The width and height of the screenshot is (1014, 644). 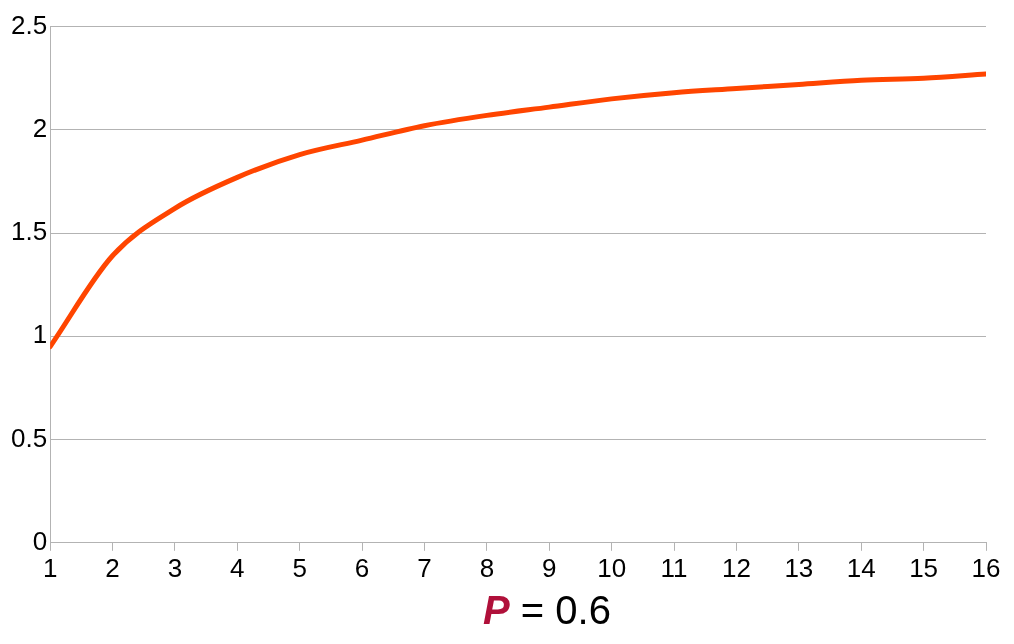 What do you see at coordinates (29, 24) in the screenshot?
I see `y-tick-label: 2.5` at bounding box center [29, 24].